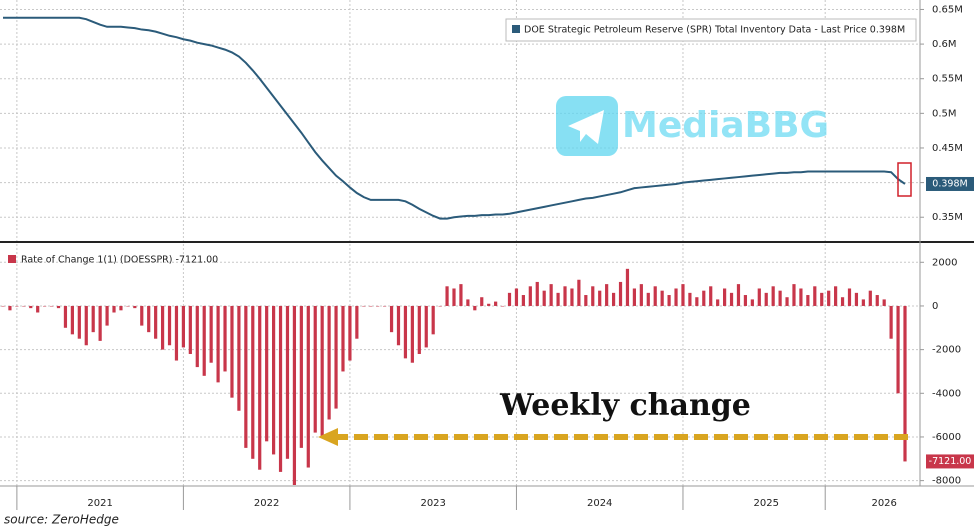 This screenshot has height=531, width=974. Describe the element at coordinates (119, 260) in the screenshot. I see `legend-text: Rate of Change 1(1) (DOESSPR) -7121.00` at that location.